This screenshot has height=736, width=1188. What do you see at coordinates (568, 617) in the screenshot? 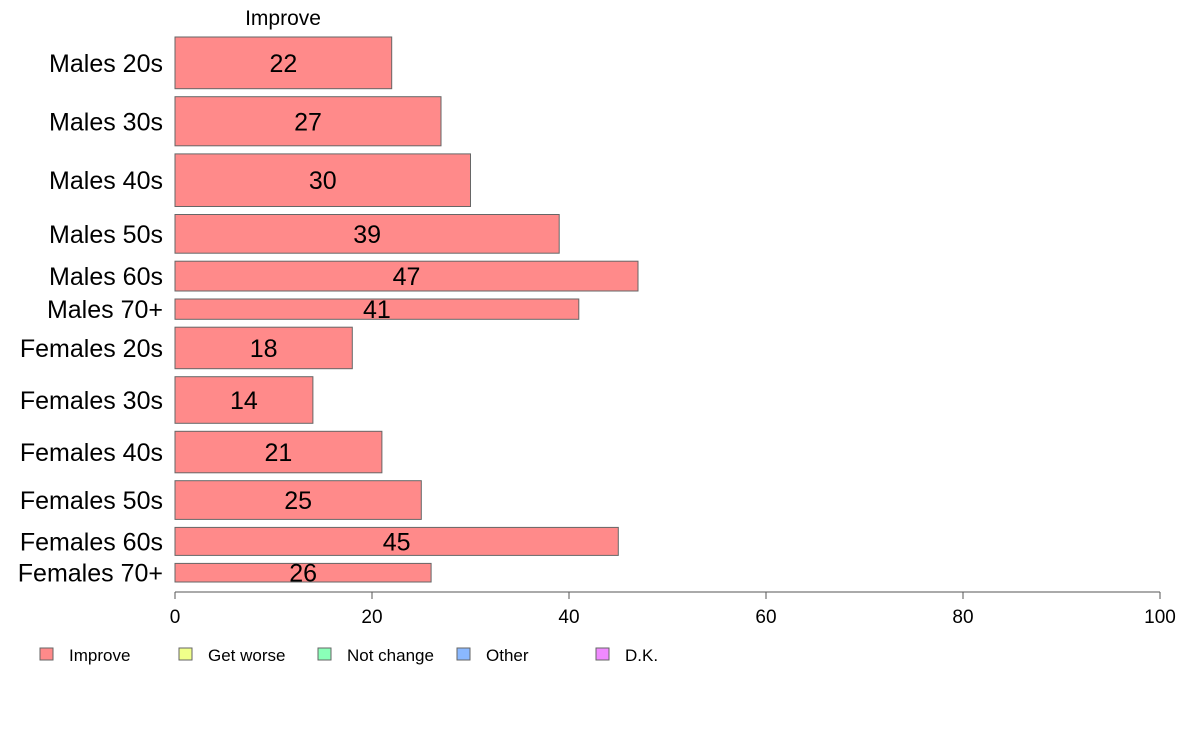
I see `x-tick-label-2: 40` at bounding box center [568, 617].